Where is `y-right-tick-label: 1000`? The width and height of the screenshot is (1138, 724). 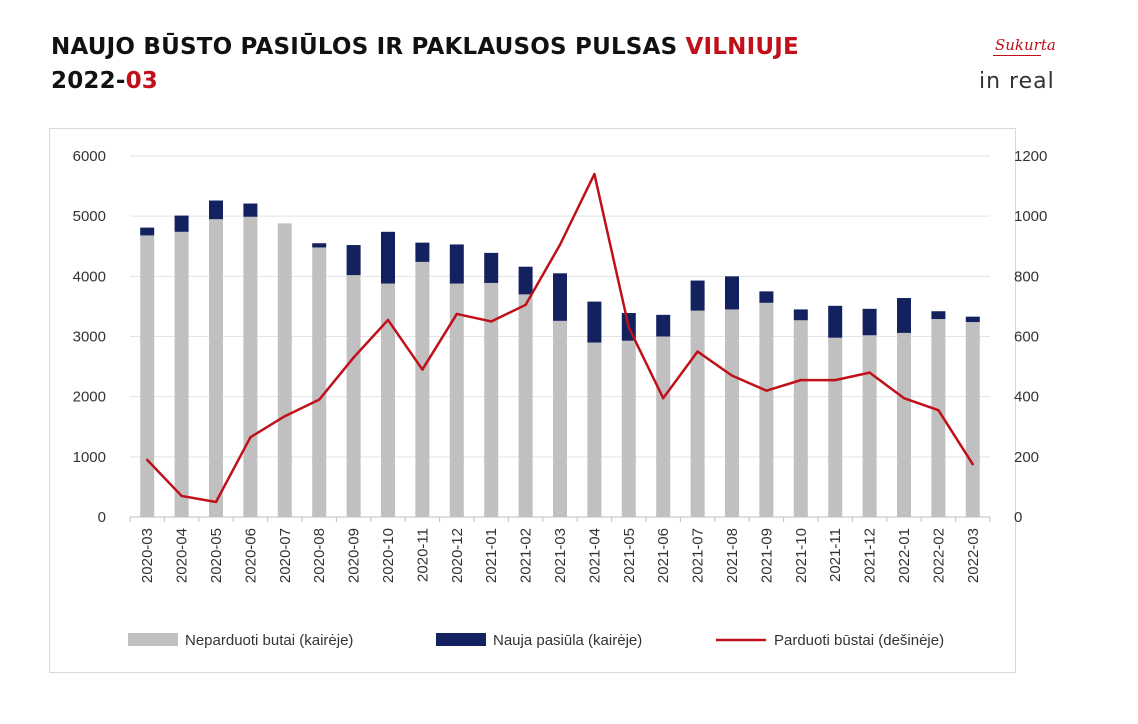
y-right-tick-label: 1000 is located at coordinates (1030, 216).